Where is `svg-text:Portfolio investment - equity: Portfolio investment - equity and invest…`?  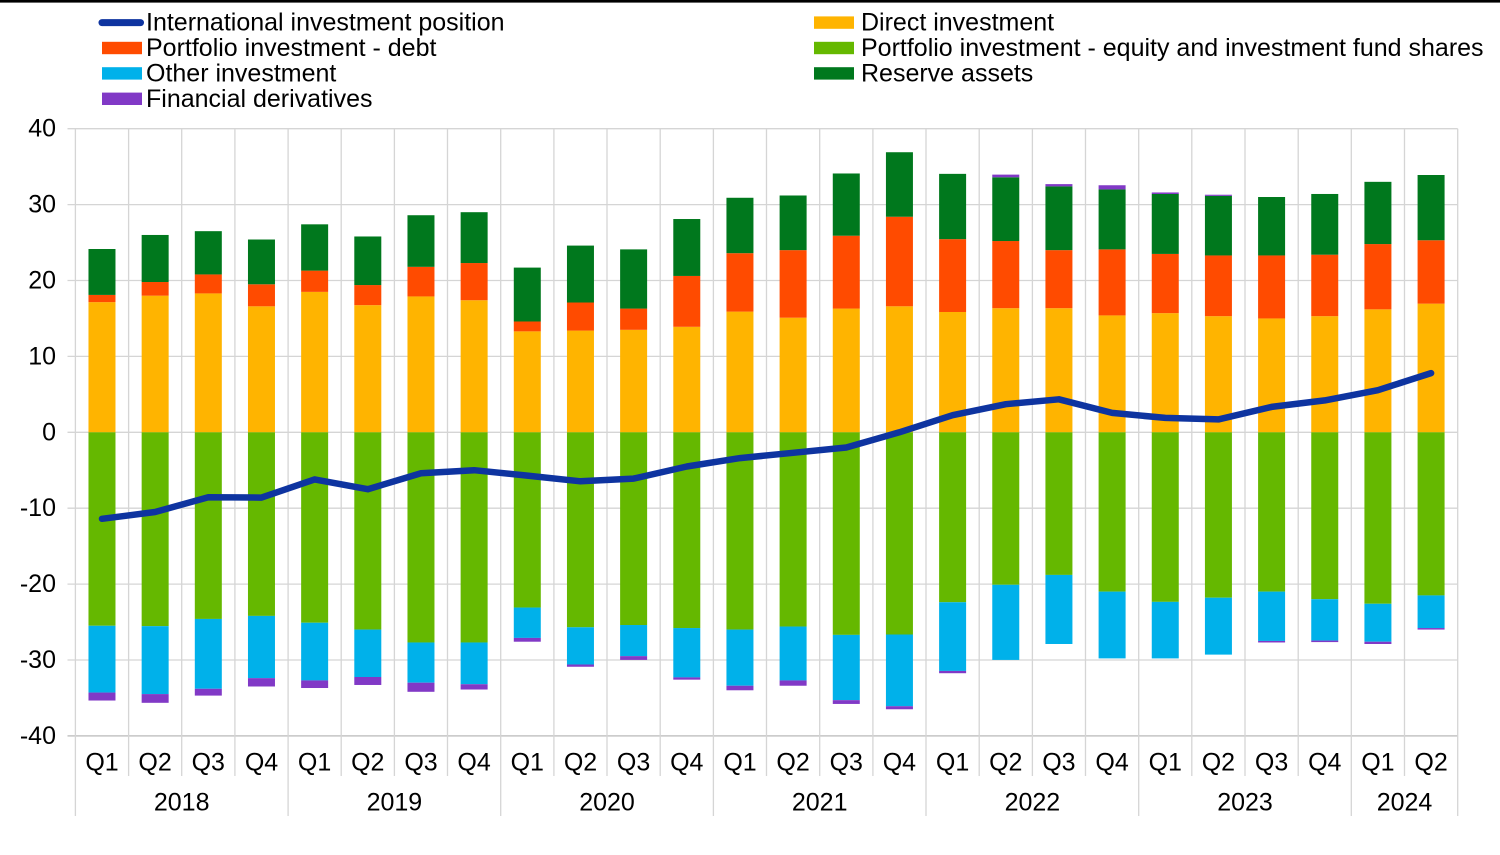 svg-text:Portfolio investment - equity: Portfolio investment - equity and invest… is located at coordinates (1172, 48).